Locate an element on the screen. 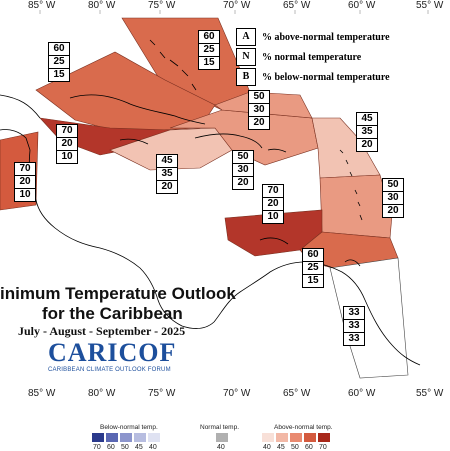  lon-label-top: 55° W is located at coordinates (430, 5).